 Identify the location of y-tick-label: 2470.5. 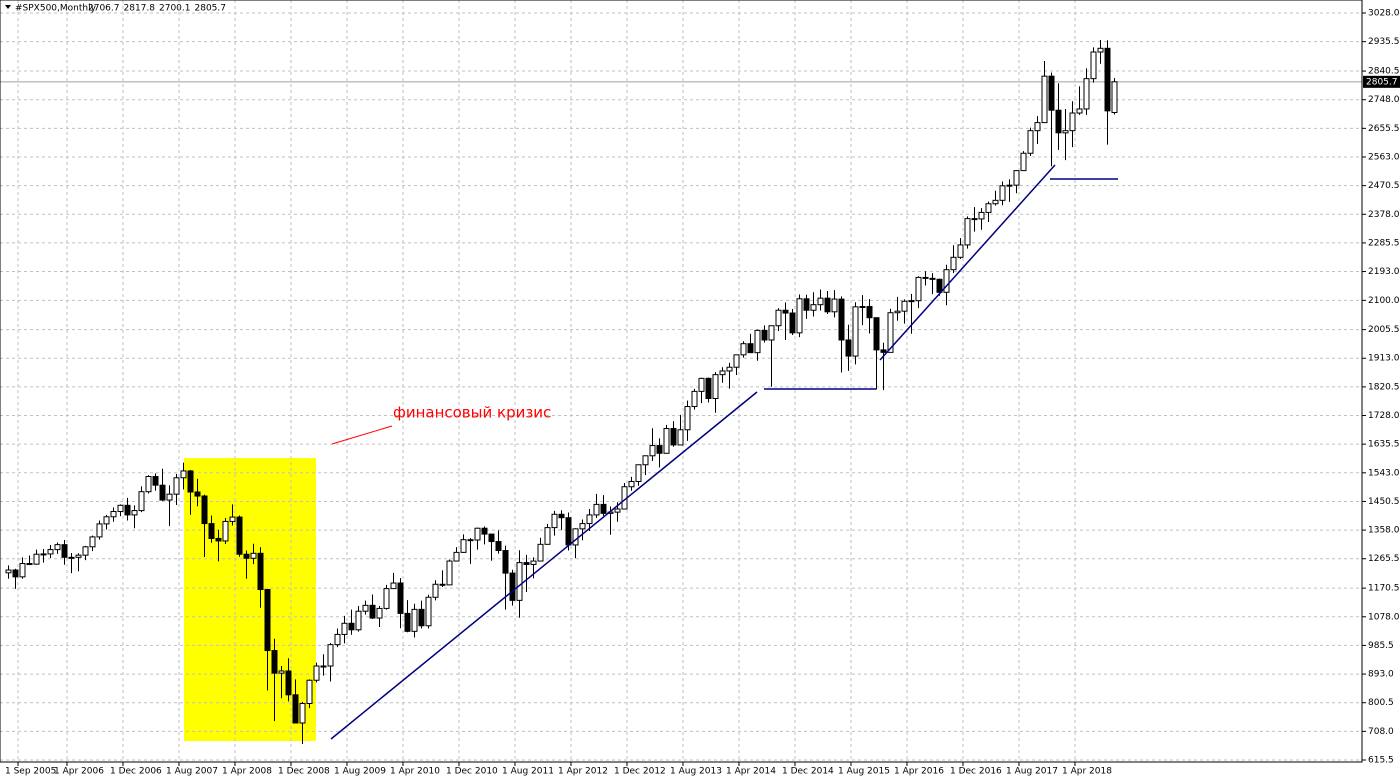
(1384, 186).